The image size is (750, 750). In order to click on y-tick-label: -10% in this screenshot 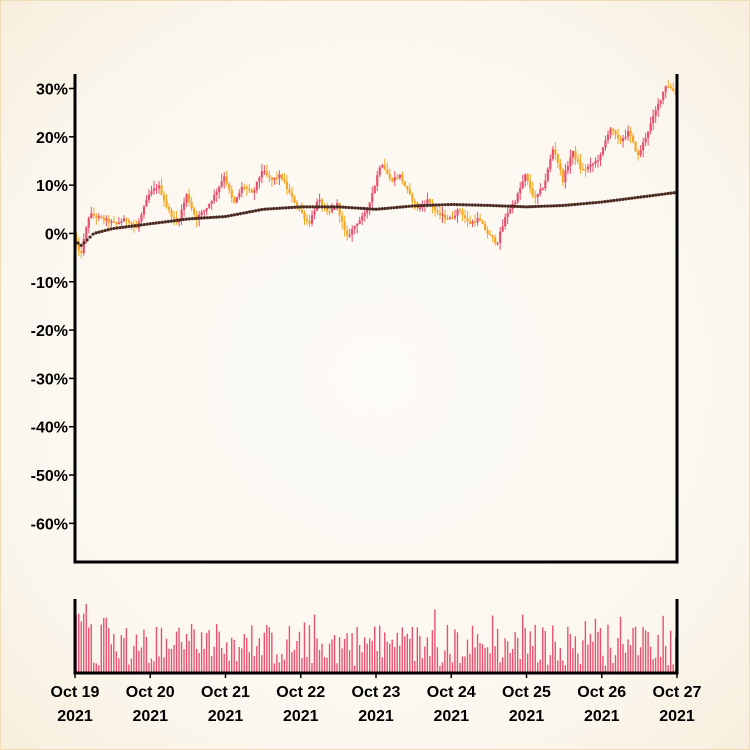, I will do `click(49, 283)`.